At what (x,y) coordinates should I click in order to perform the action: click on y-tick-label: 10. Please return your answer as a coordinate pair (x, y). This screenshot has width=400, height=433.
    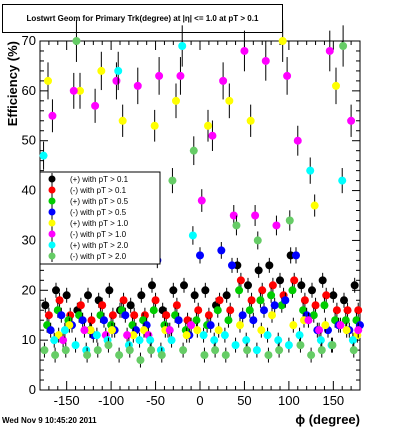
    Looking at the image, I should click on (29, 339).